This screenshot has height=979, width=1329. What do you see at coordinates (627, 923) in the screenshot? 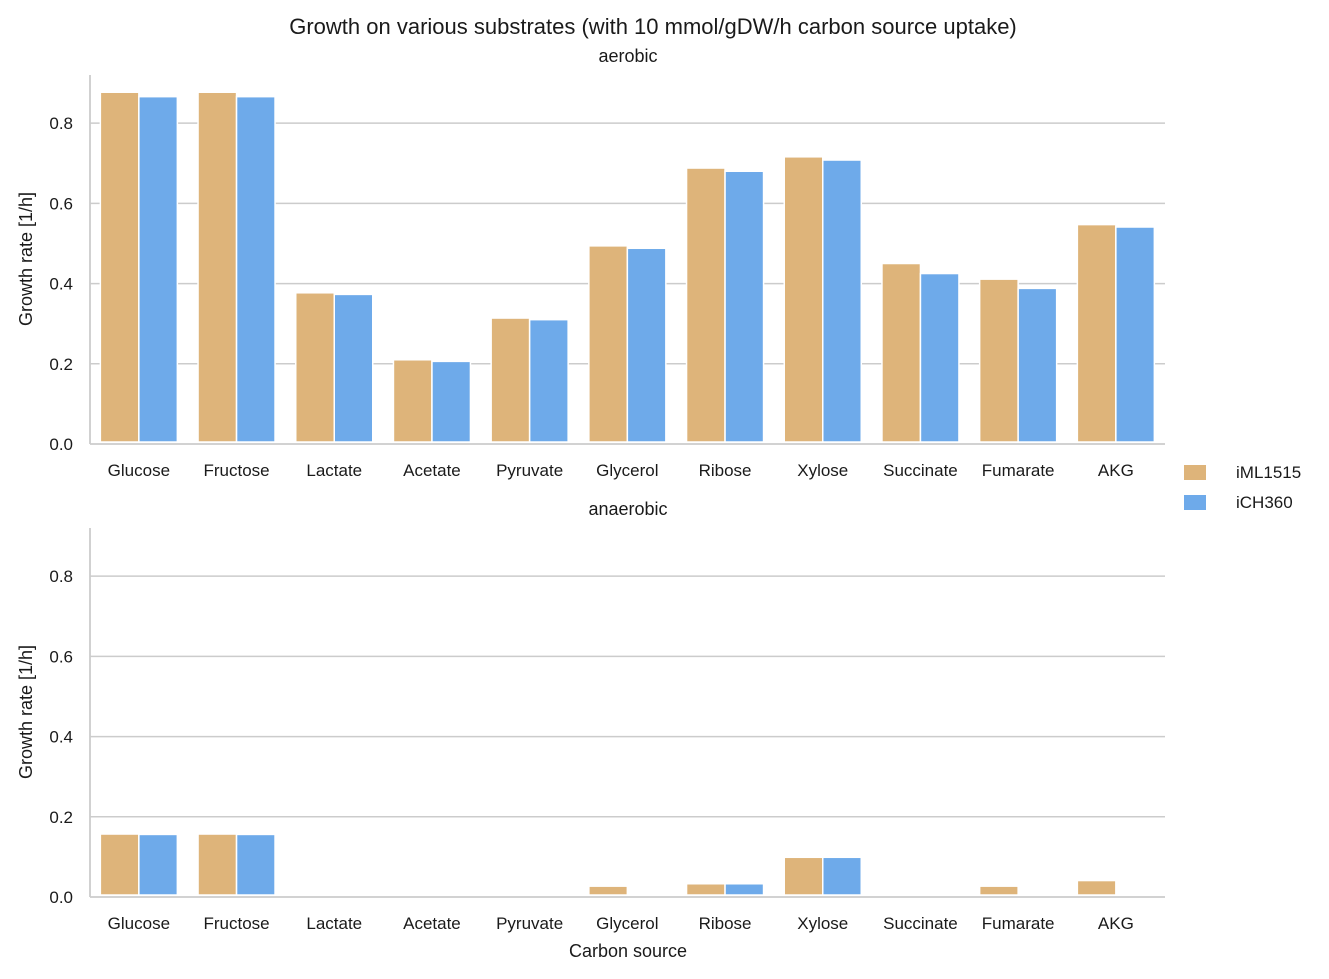
I see `x-tick-label-anaerobic-glycerol: Glycerol` at bounding box center [627, 923].